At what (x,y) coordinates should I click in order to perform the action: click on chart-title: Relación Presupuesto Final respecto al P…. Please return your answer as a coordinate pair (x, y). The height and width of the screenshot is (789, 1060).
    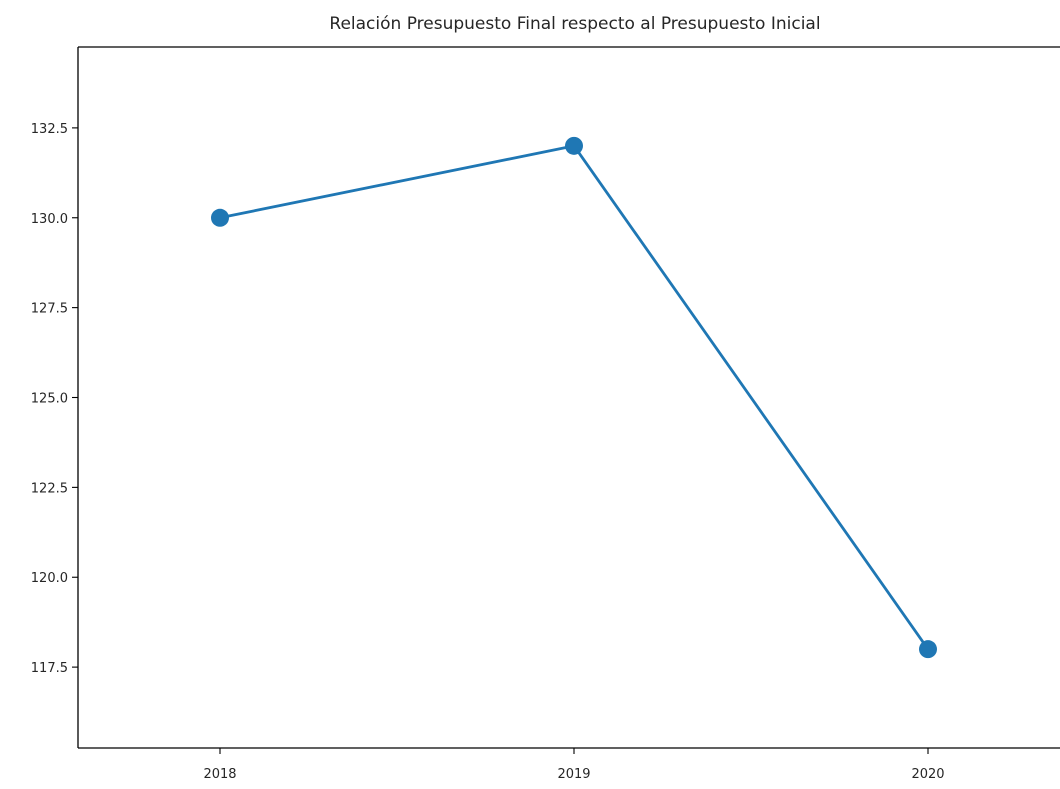
    Looking at the image, I should click on (574, 24).